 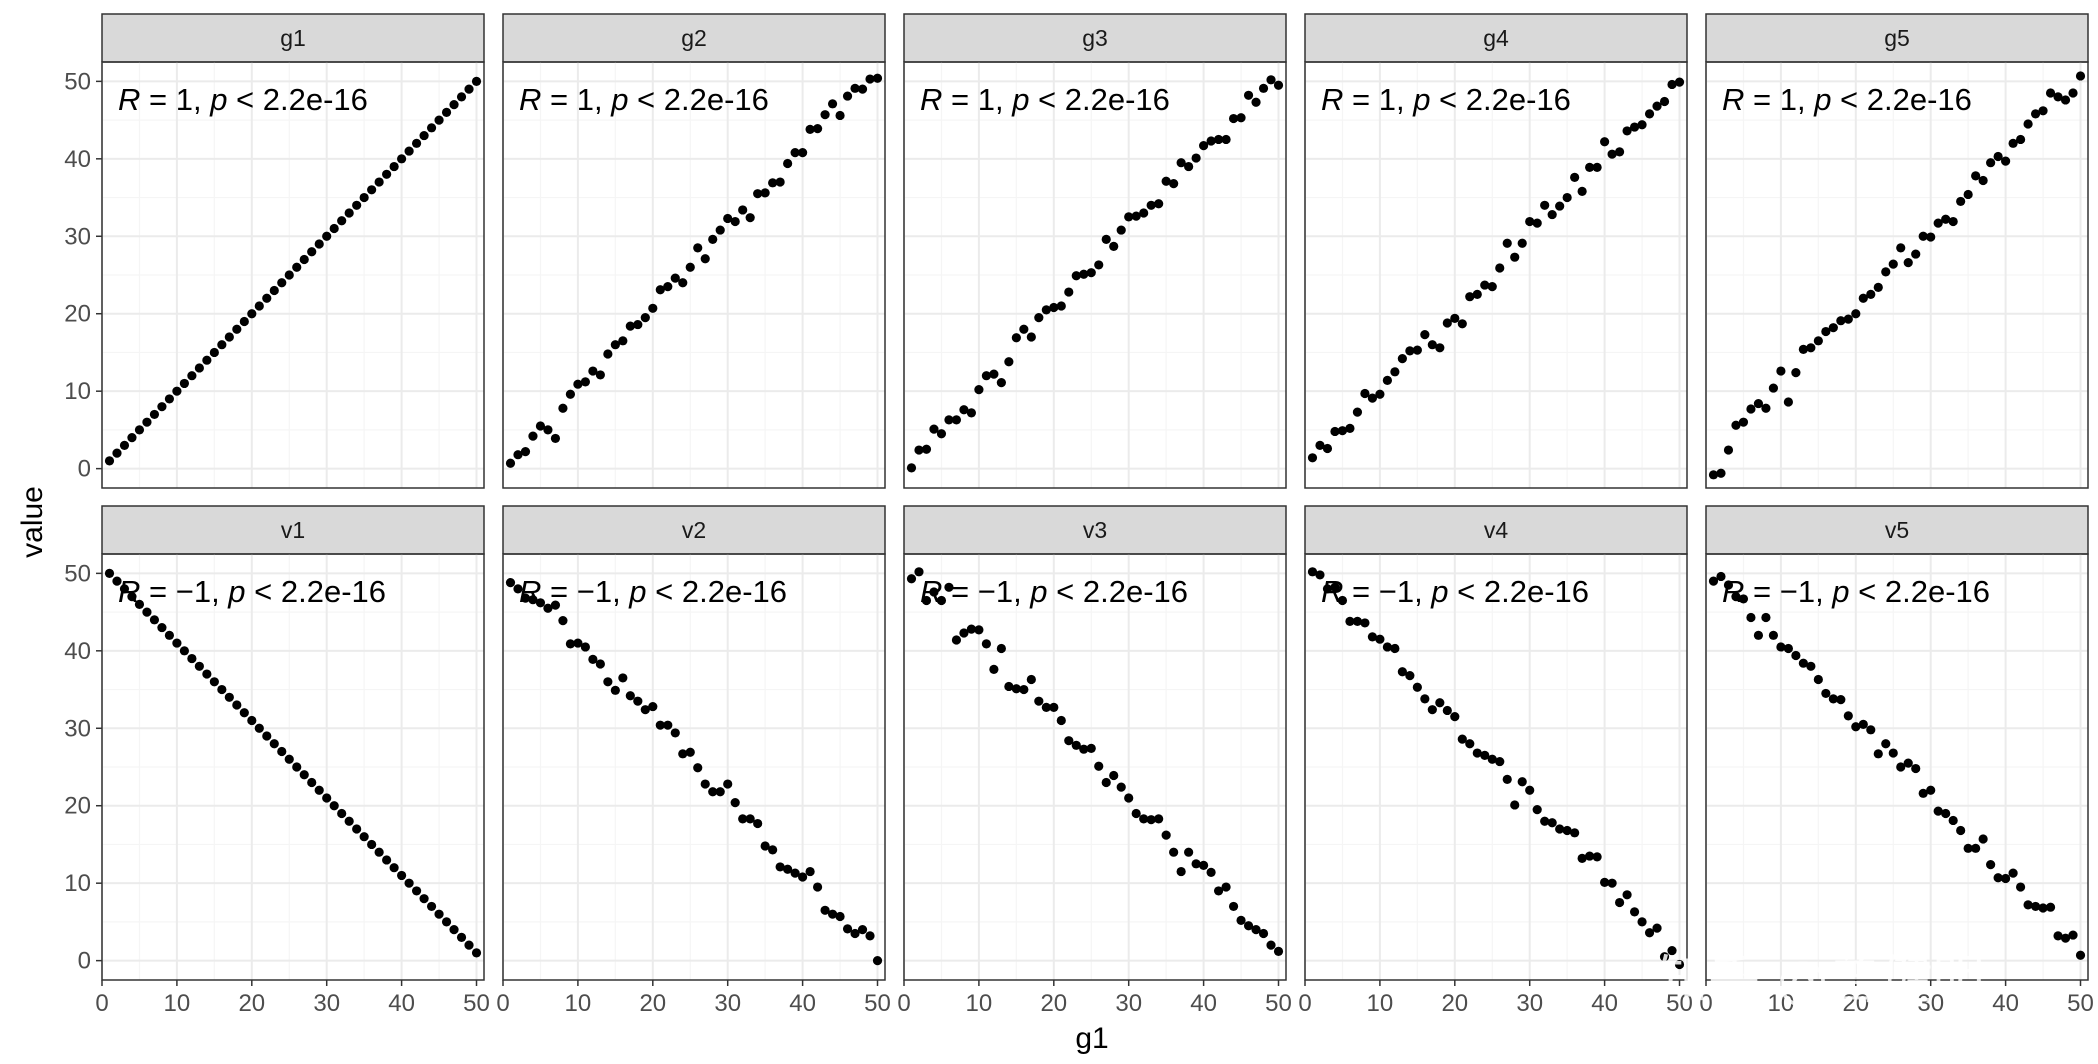 What do you see at coordinates (1897, 765) in the screenshot?
I see `points-v5` at bounding box center [1897, 765].